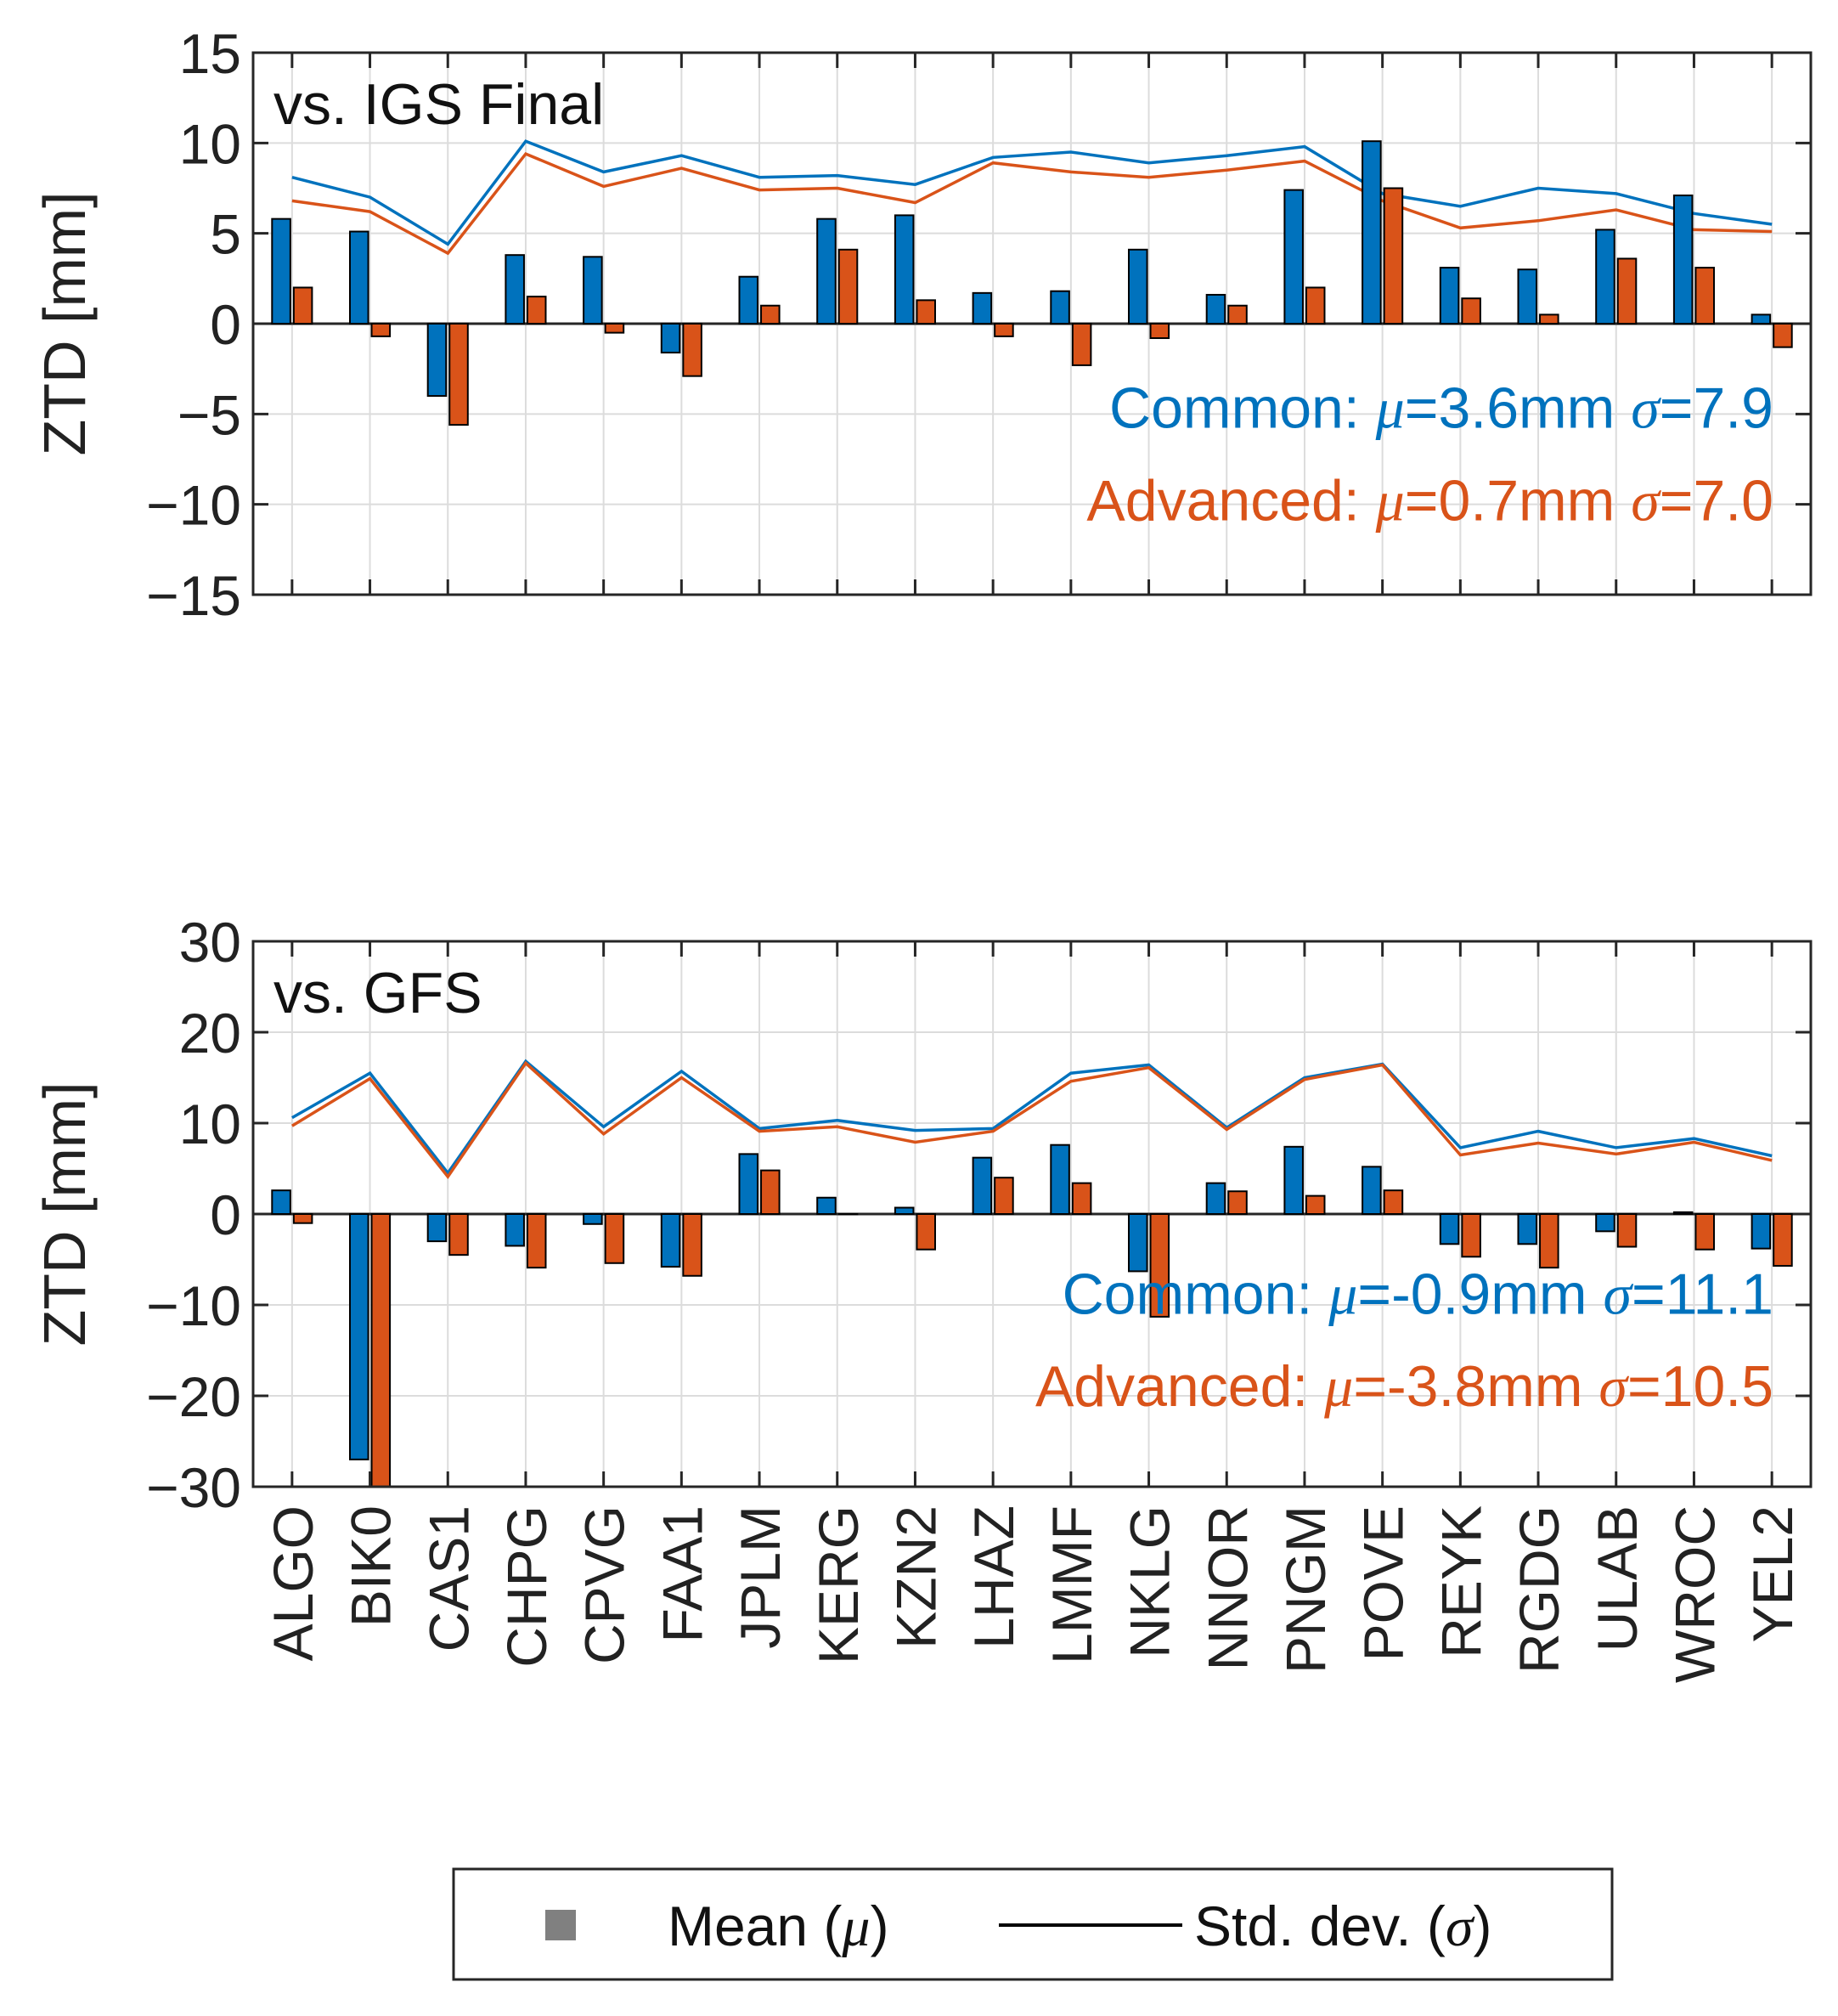 The height and width of the screenshot is (2016, 1838). Describe the element at coordinates (1159, 331) in the screenshot. I see `bar-advanced-nklg` at that location.